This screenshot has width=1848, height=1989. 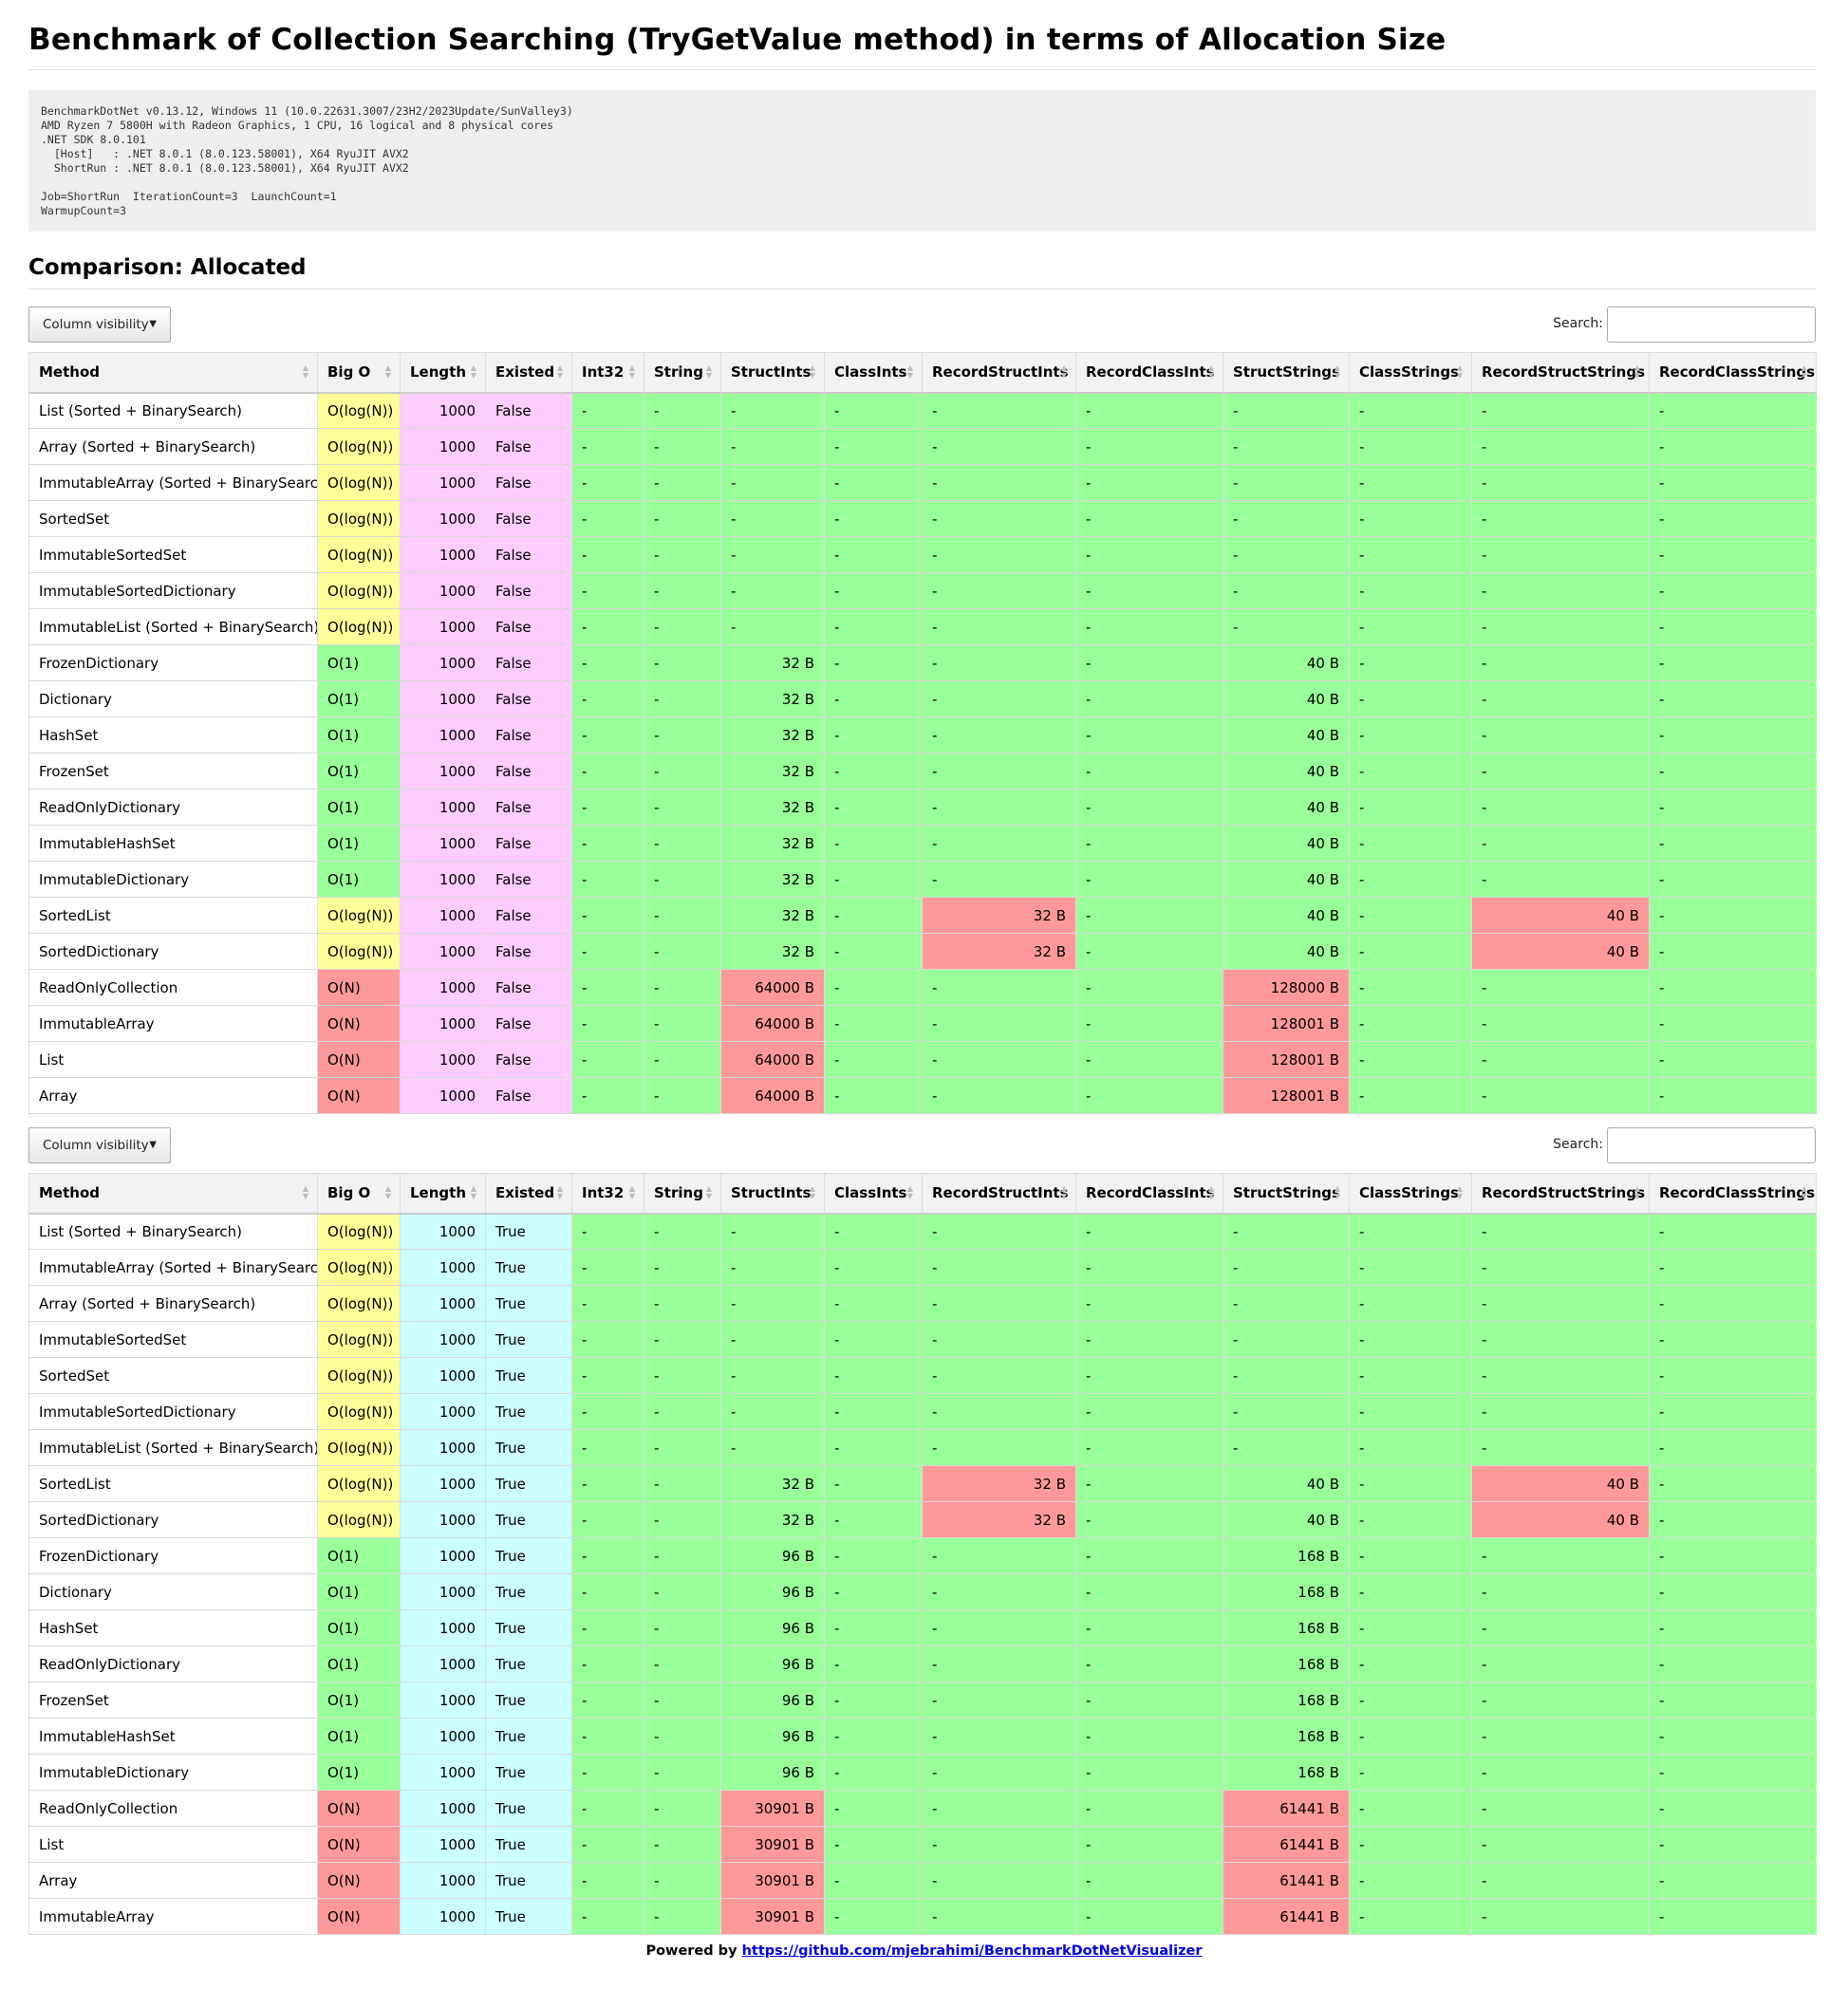 What do you see at coordinates (603, 1193) in the screenshot?
I see `column-header-label: Int32` at bounding box center [603, 1193].